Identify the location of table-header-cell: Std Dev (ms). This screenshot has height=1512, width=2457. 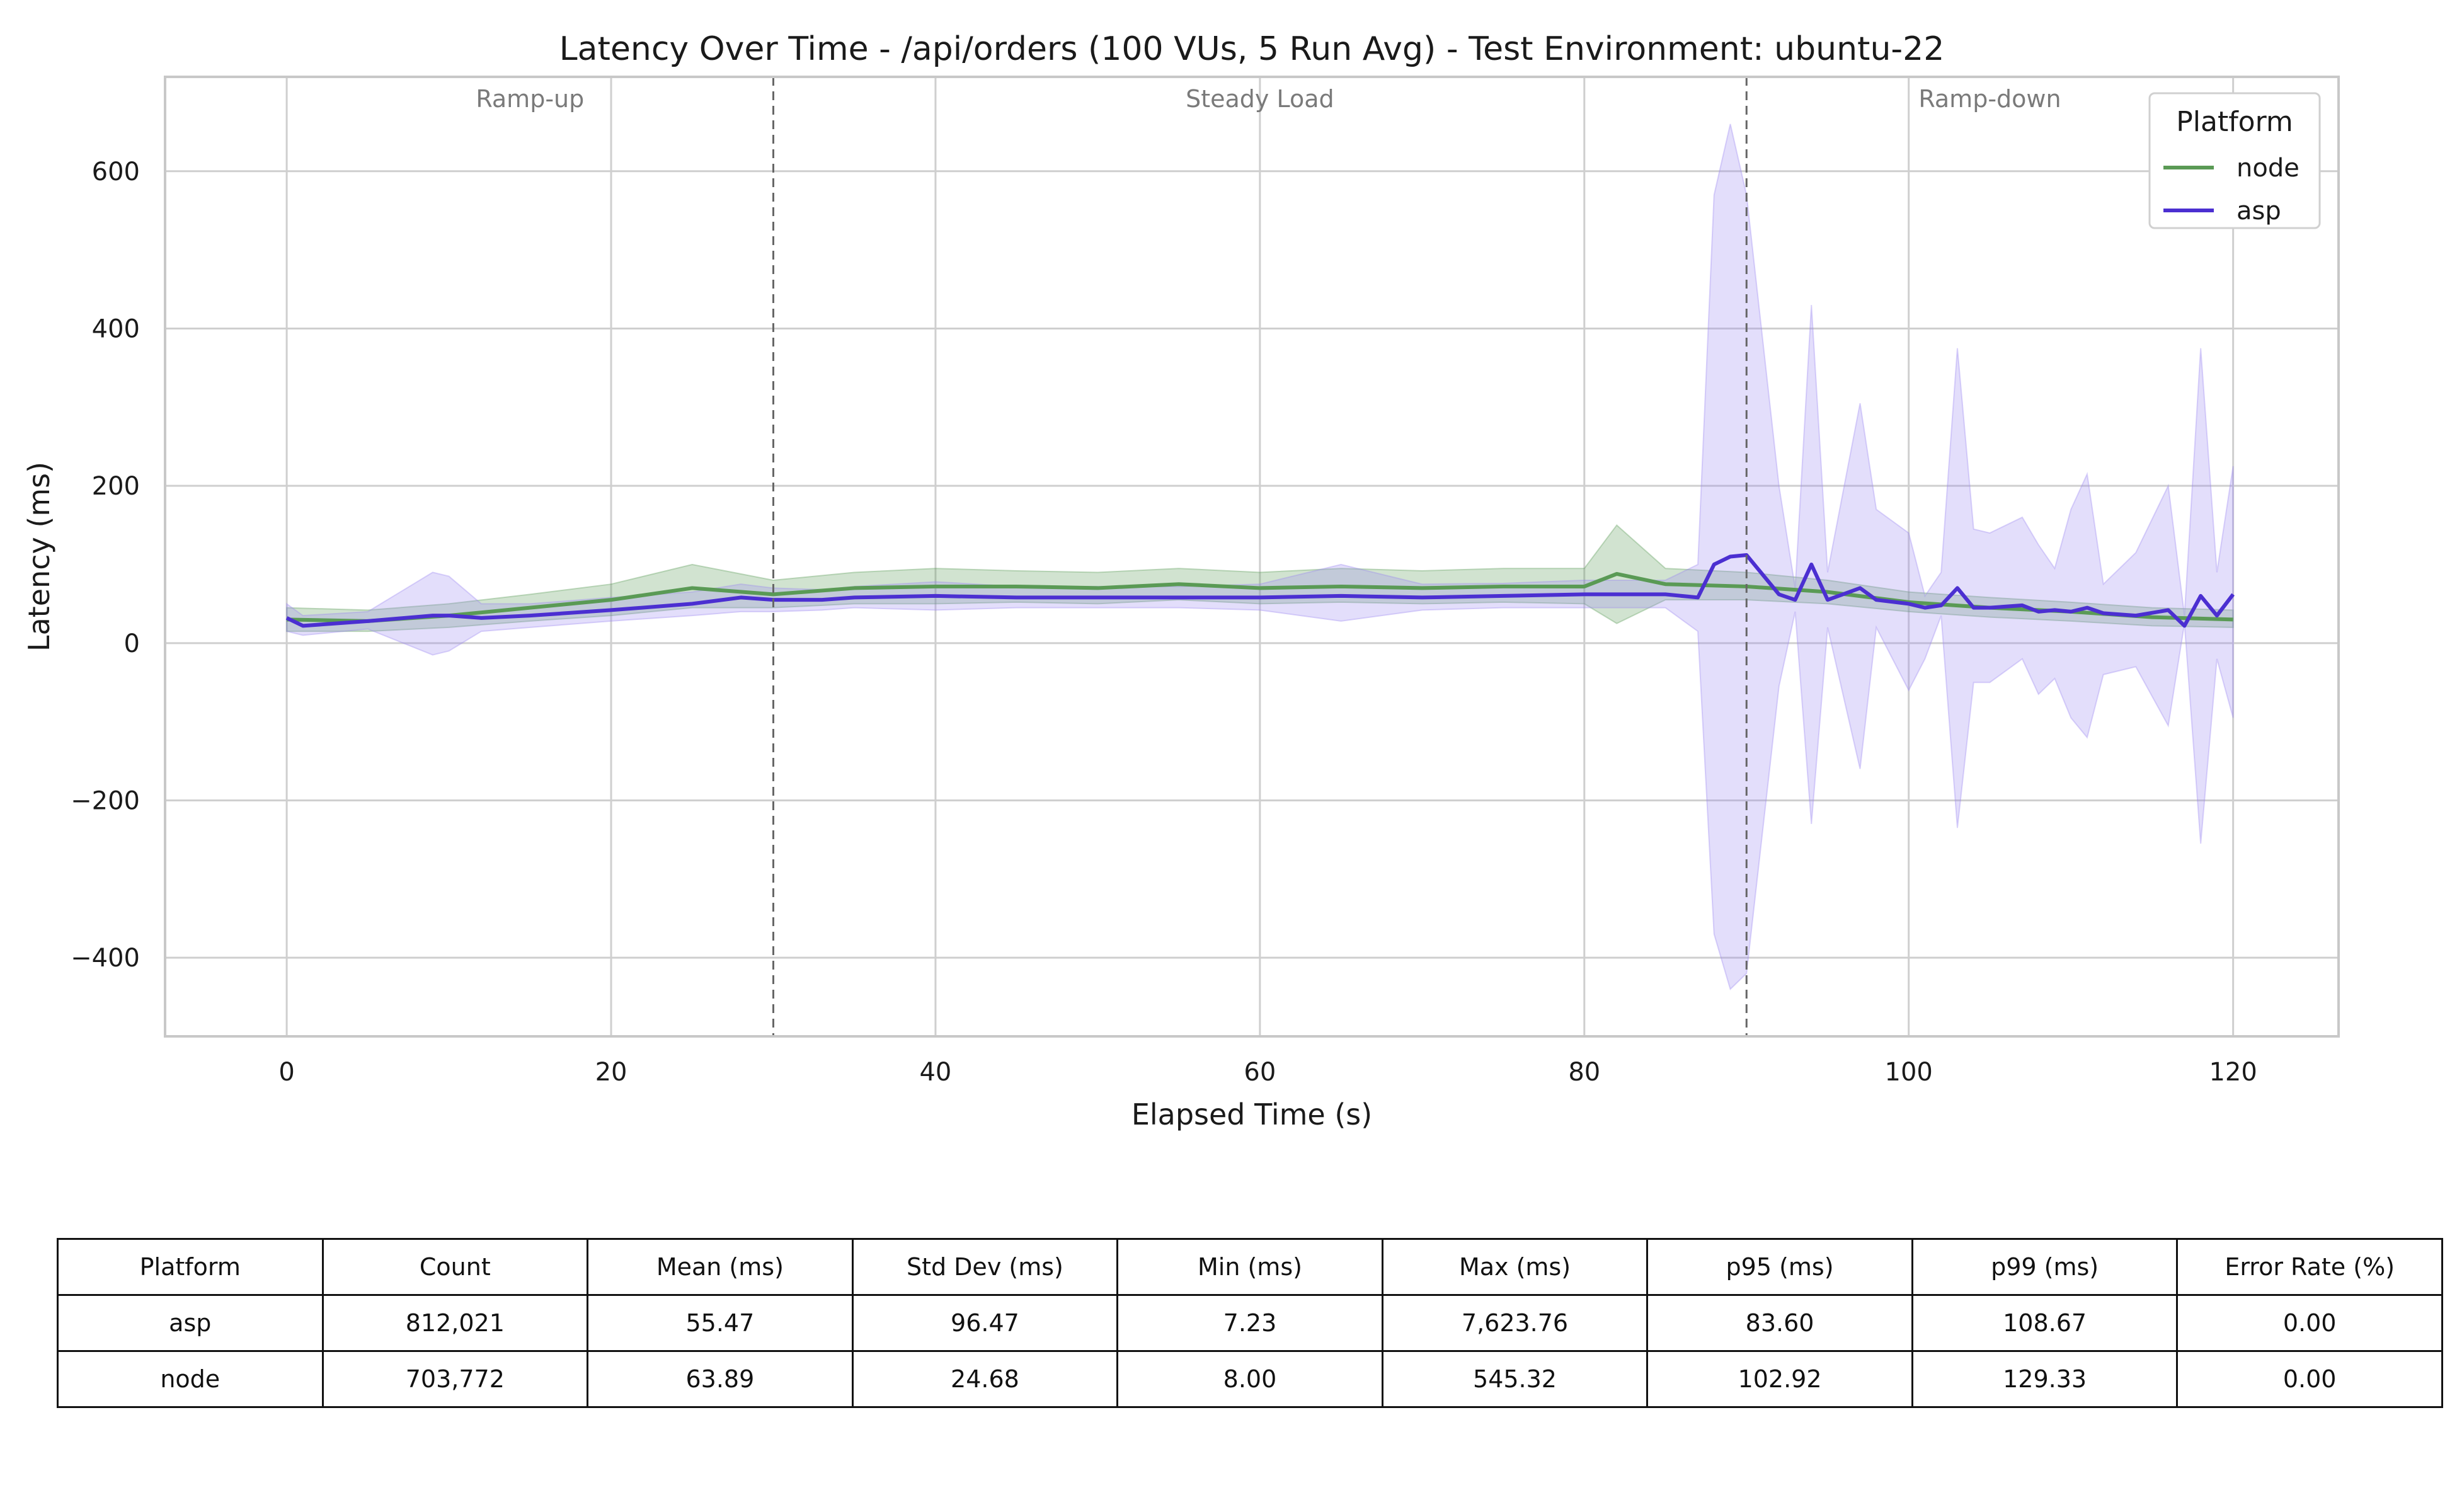
(985, 1267).